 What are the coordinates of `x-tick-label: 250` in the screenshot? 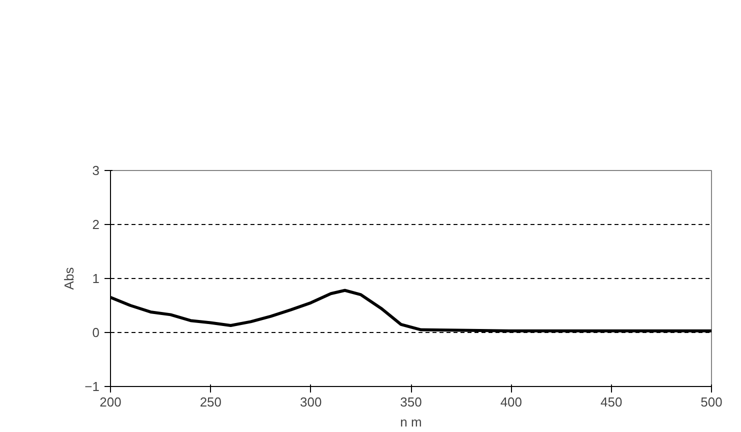 It's located at (211, 402).